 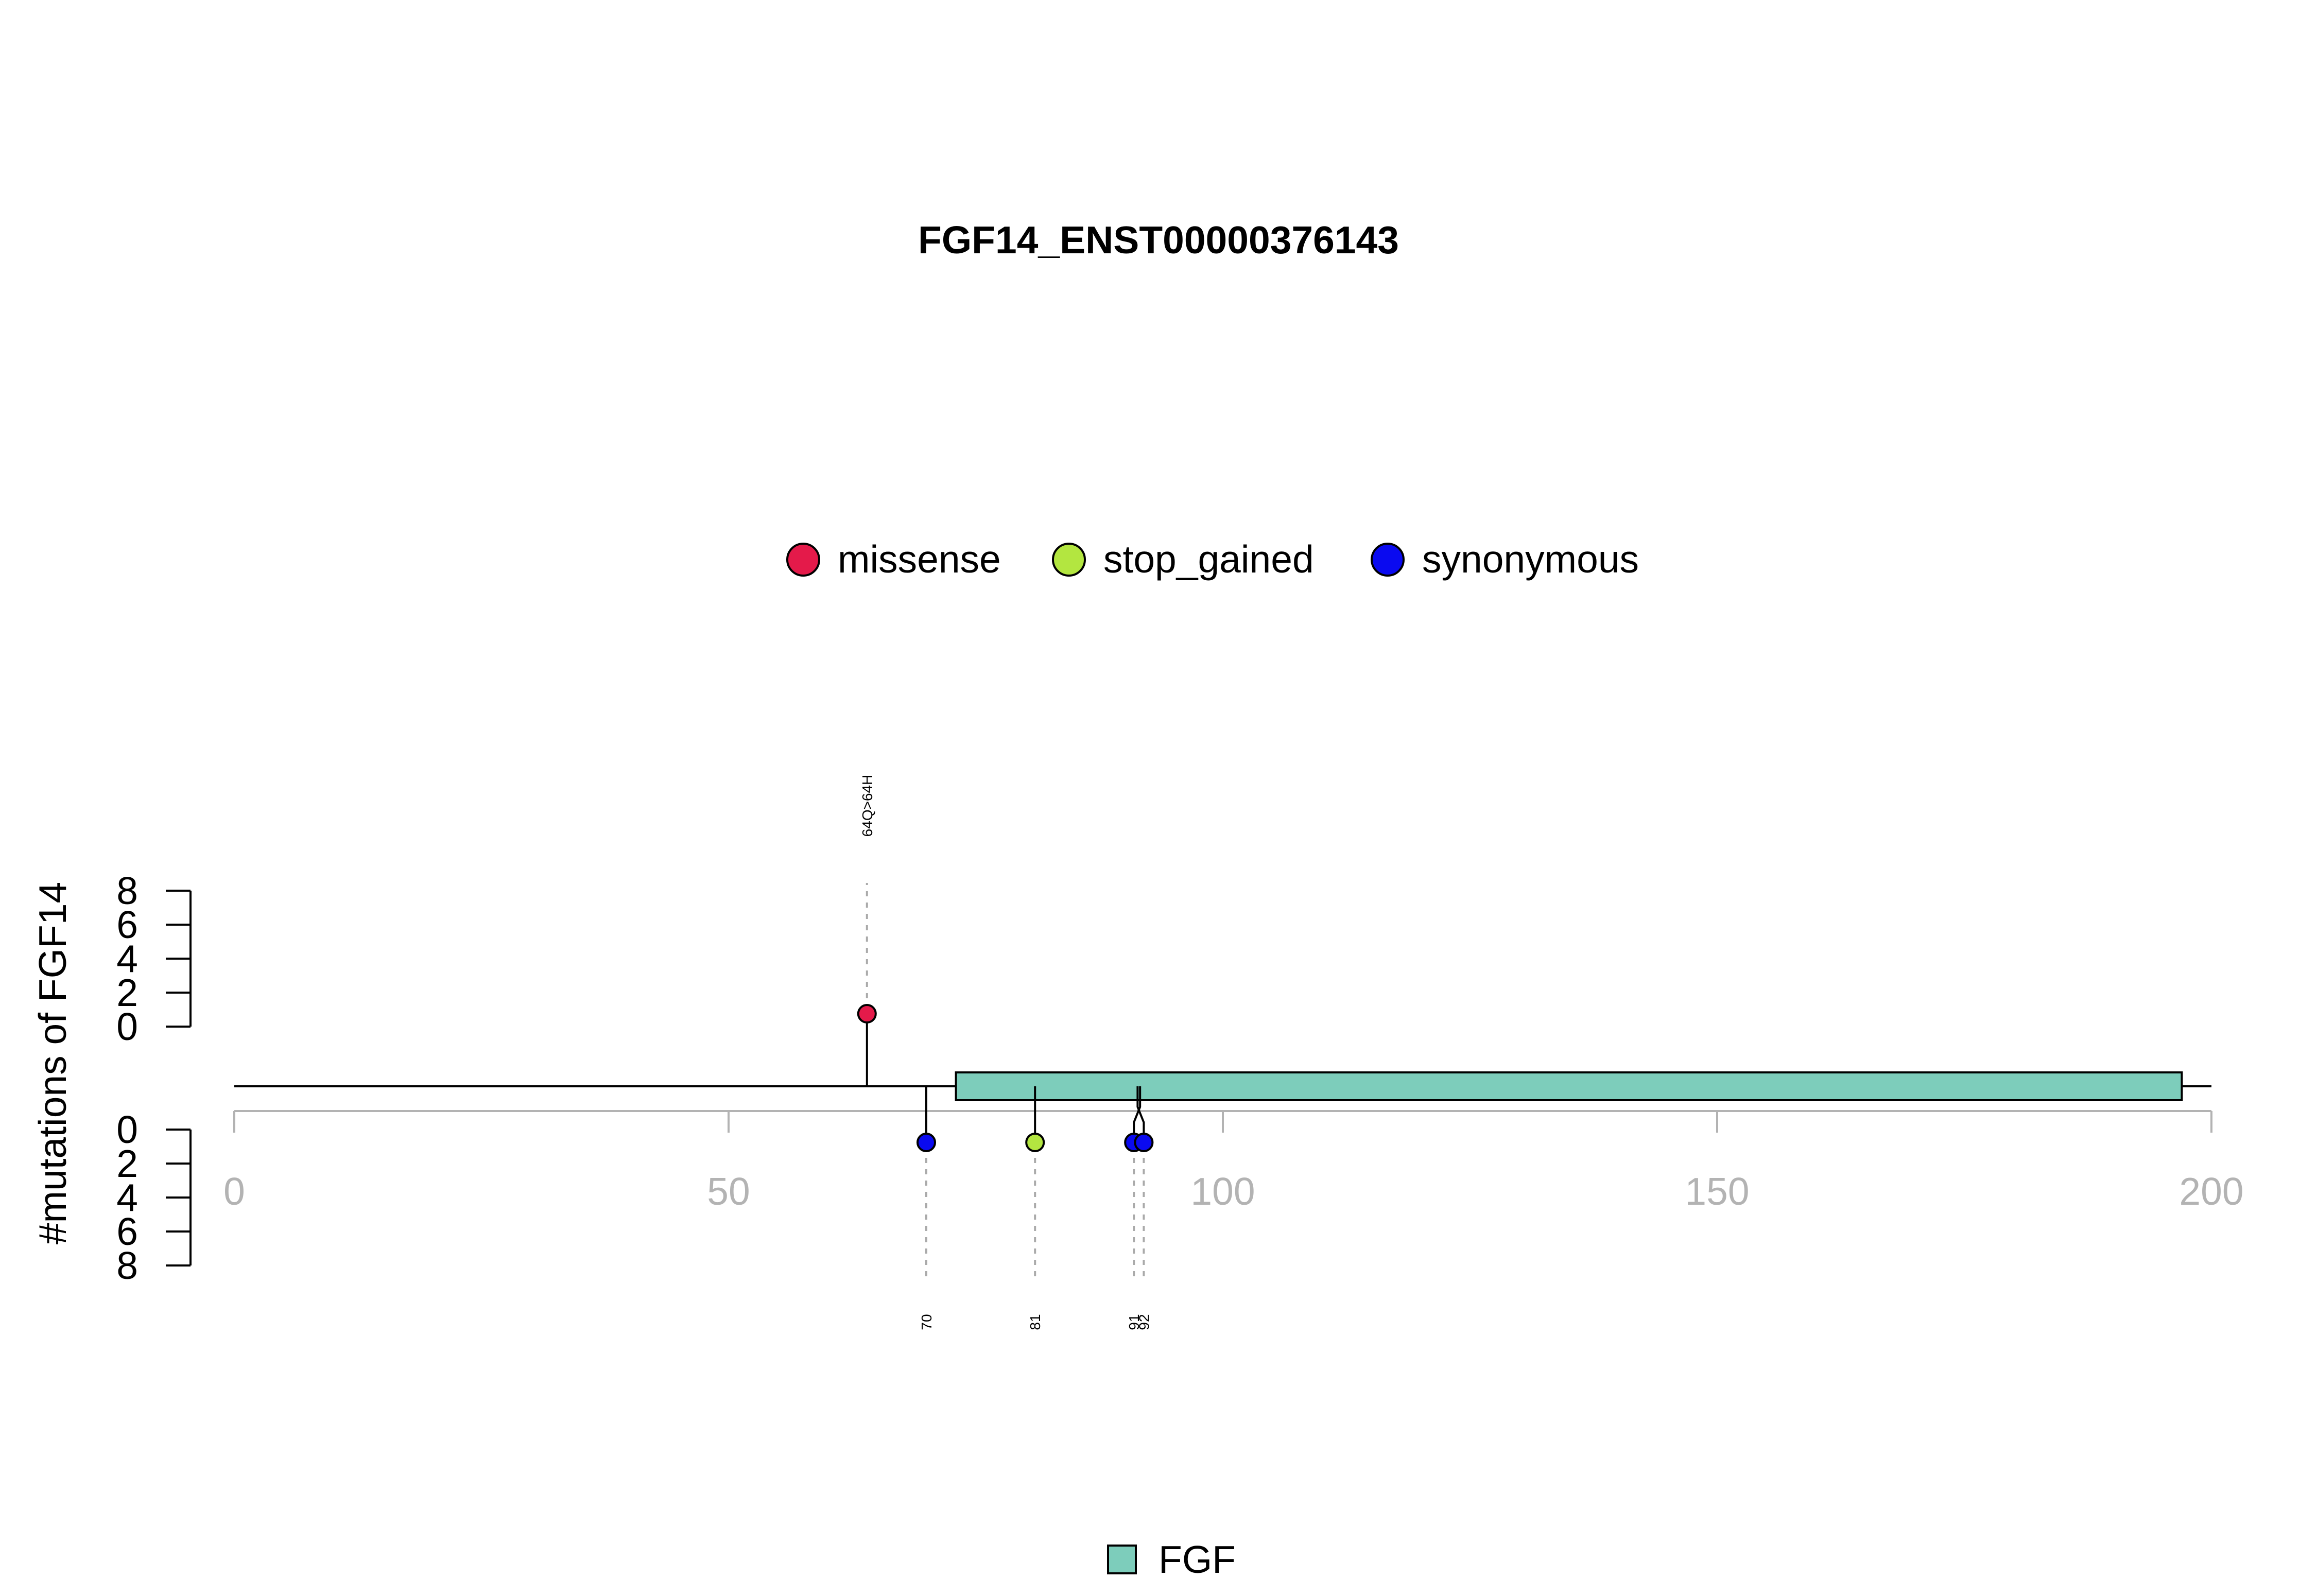 What do you see at coordinates (1208, 559) in the screenshot?
I see `legend-label: stop_gained` at bounding box center [1208, 559].